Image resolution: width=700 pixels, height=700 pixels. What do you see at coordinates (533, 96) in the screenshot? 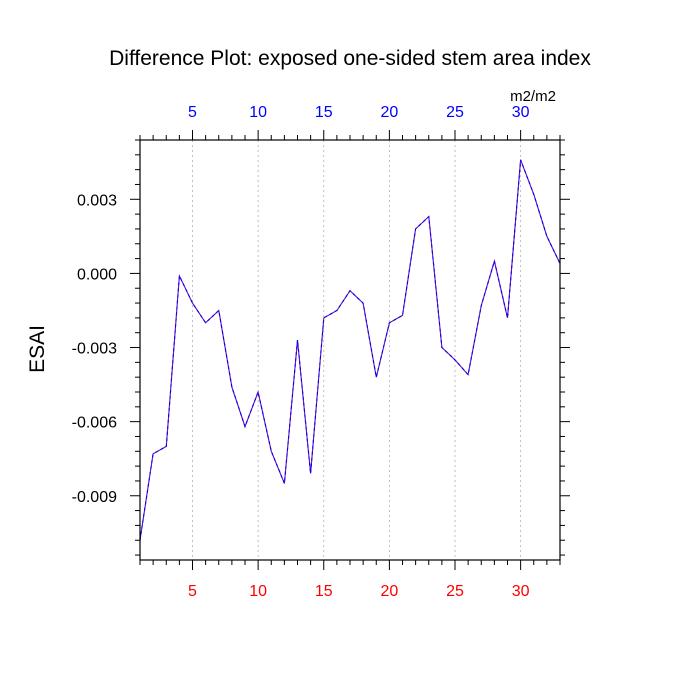
I see `units-label: m2/m2` at bounding box center [533, 96].